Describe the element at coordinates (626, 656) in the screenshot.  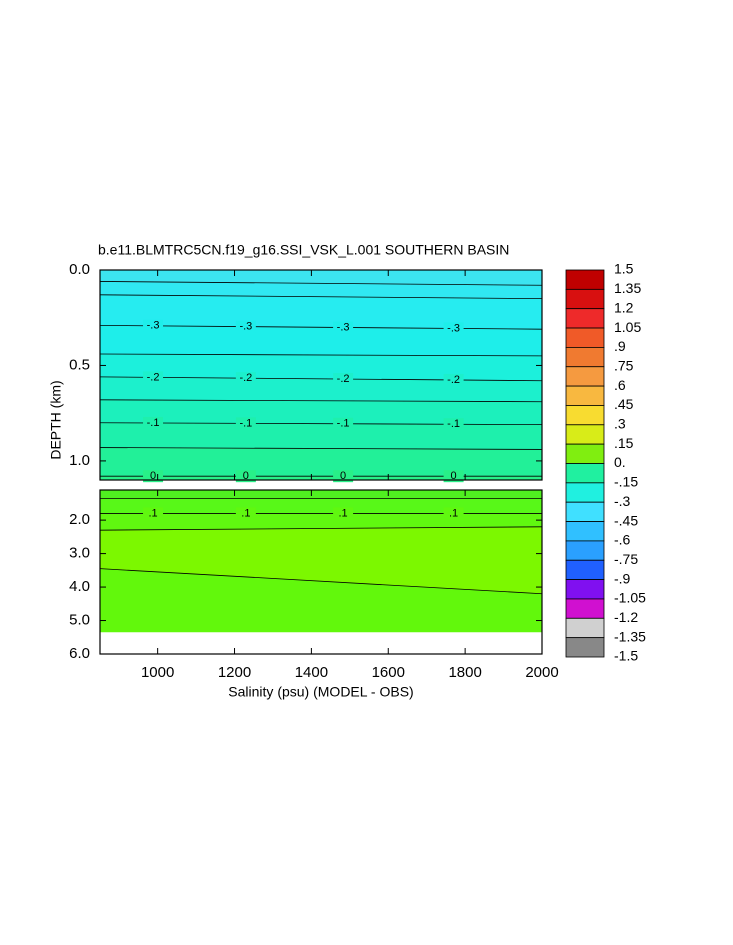
I see `colorbar-label: -1.5` at that location.